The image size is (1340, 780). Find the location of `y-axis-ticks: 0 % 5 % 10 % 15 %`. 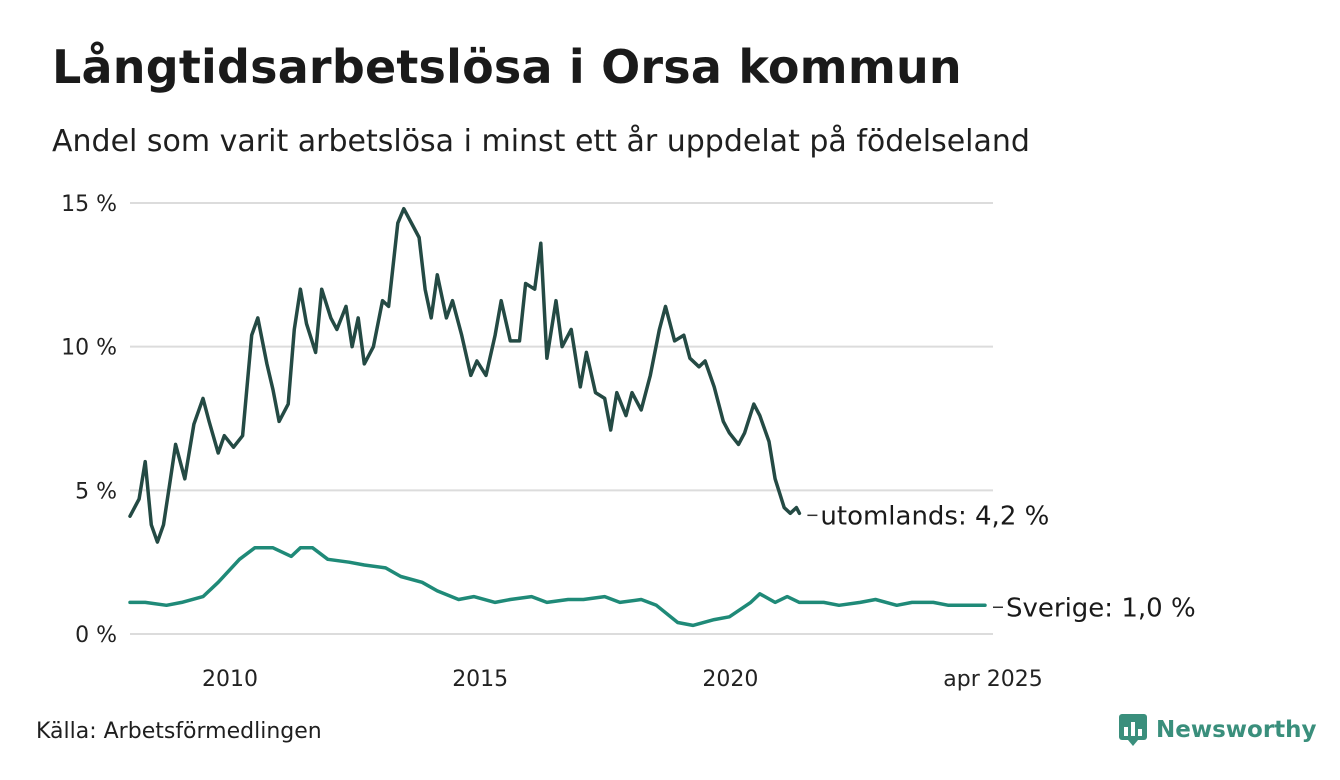

y-axis-ticks: 0 % 5 % 10 % 15 % is located at coordinates (89, 420).